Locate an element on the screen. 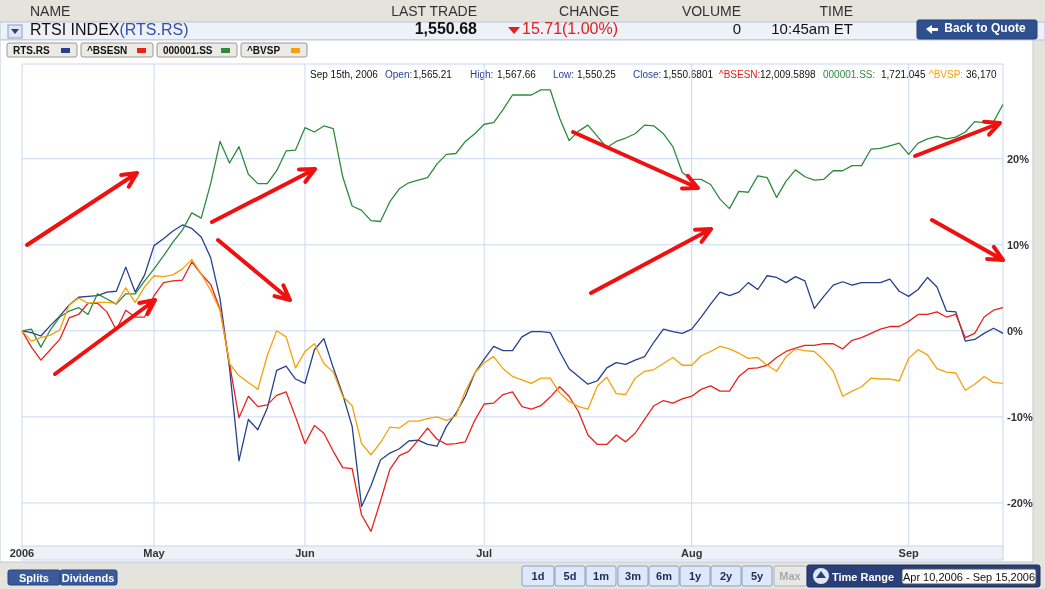 This screenshot has width=1045, height=589. text: Time Range is located at coordinates (863, 577).